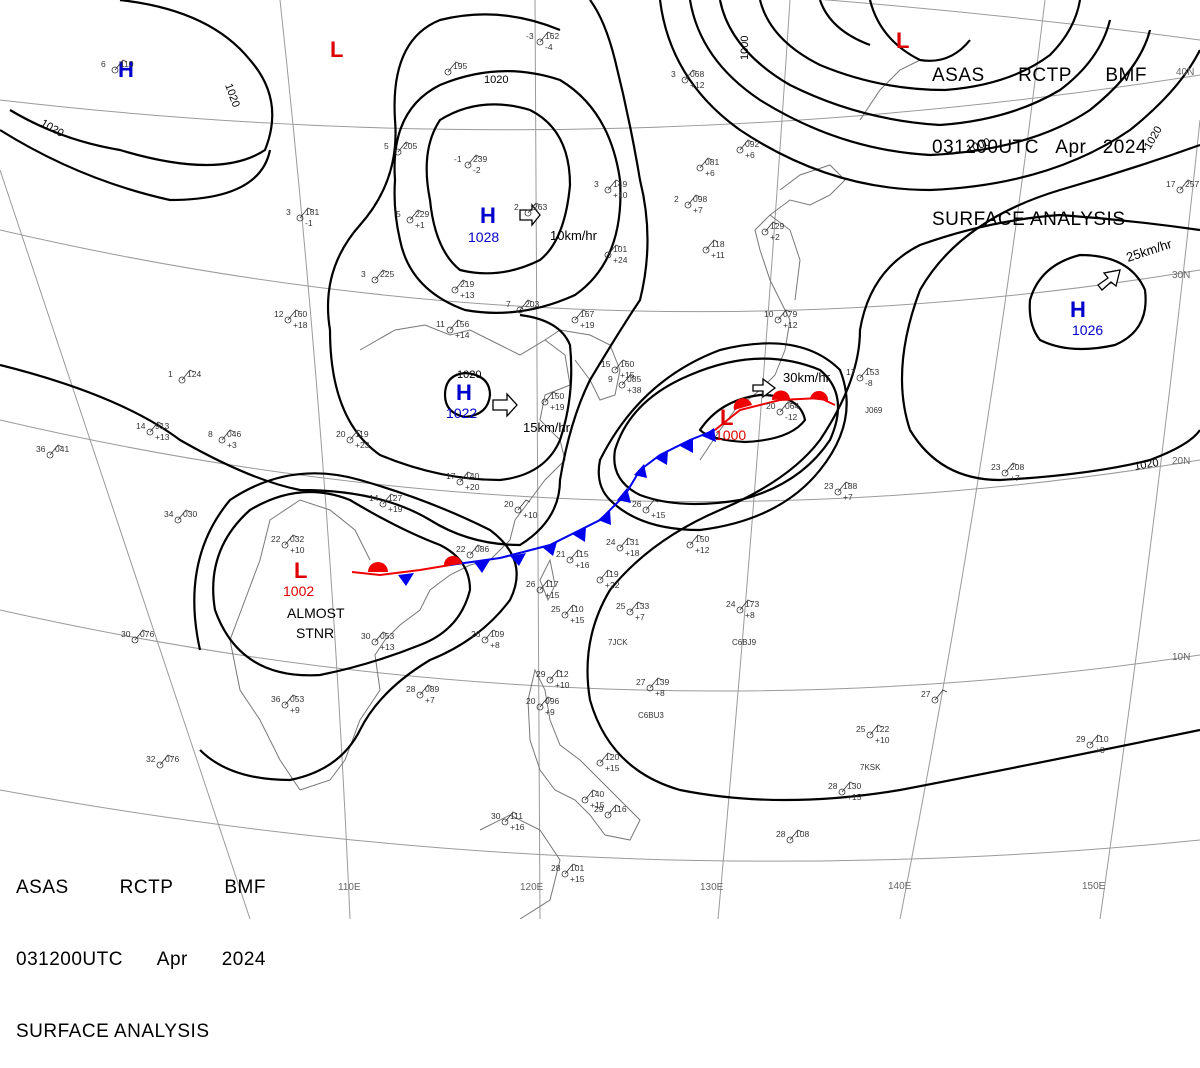  Describe the element at coordinates (497, 634) in the screenshot. I see `station-pressure: 109` at that location.